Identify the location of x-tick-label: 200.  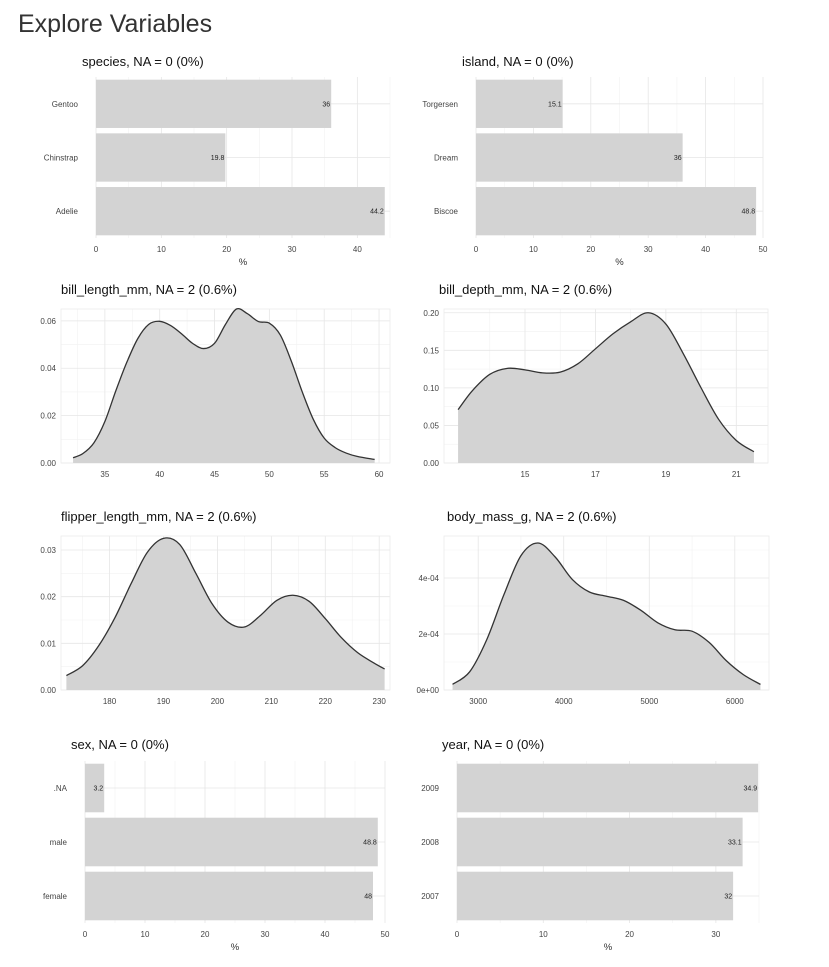
(218, 701).